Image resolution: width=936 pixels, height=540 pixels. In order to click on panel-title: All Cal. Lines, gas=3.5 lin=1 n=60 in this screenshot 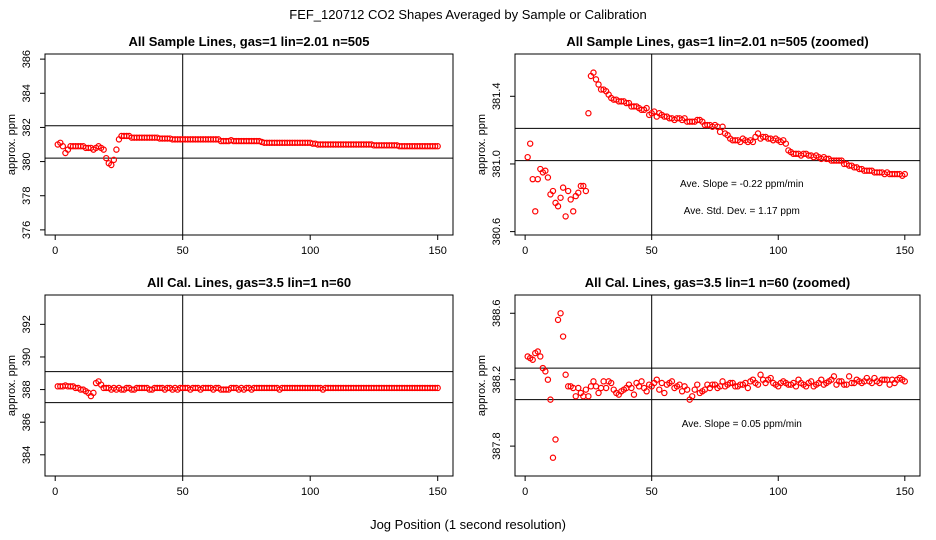, I will do `click(249, 282)`.